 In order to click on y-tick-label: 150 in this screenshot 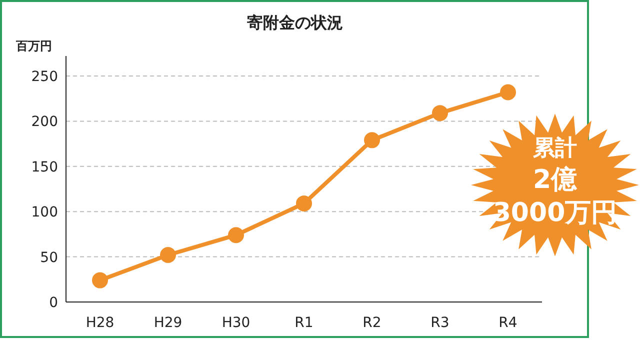, I will do `click(44, 167)`.